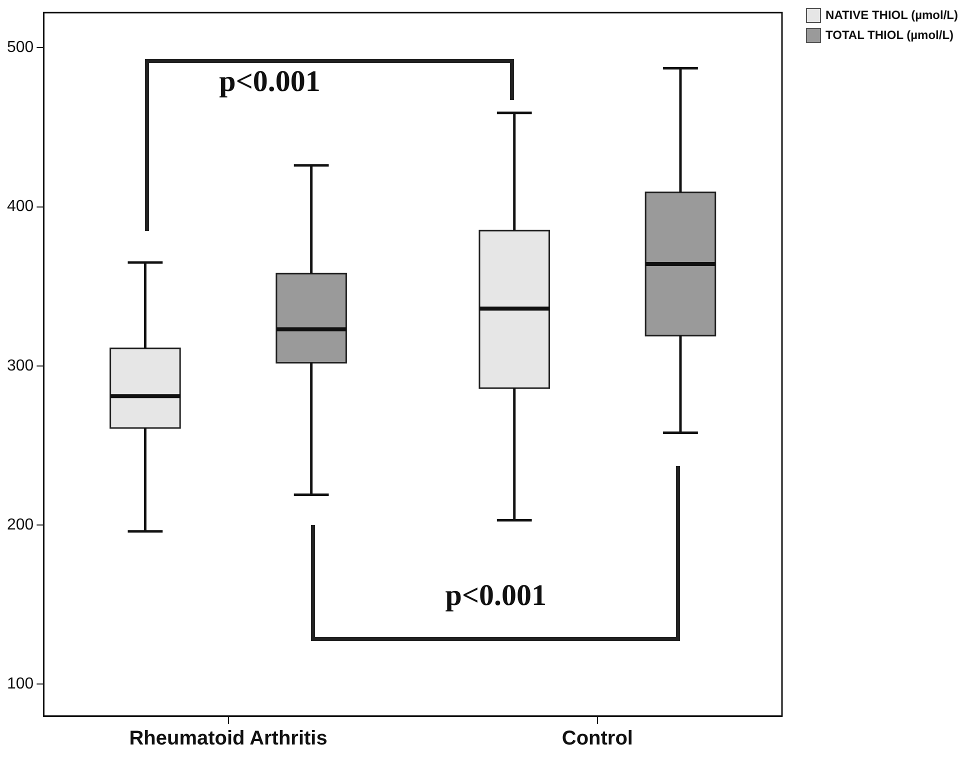 The height and width of the screenshot is (758, 962). What do you see at coordinates (20, 525) in the screenshot?
I see `y-tick-label: 200` at bounding box center [20, 525].